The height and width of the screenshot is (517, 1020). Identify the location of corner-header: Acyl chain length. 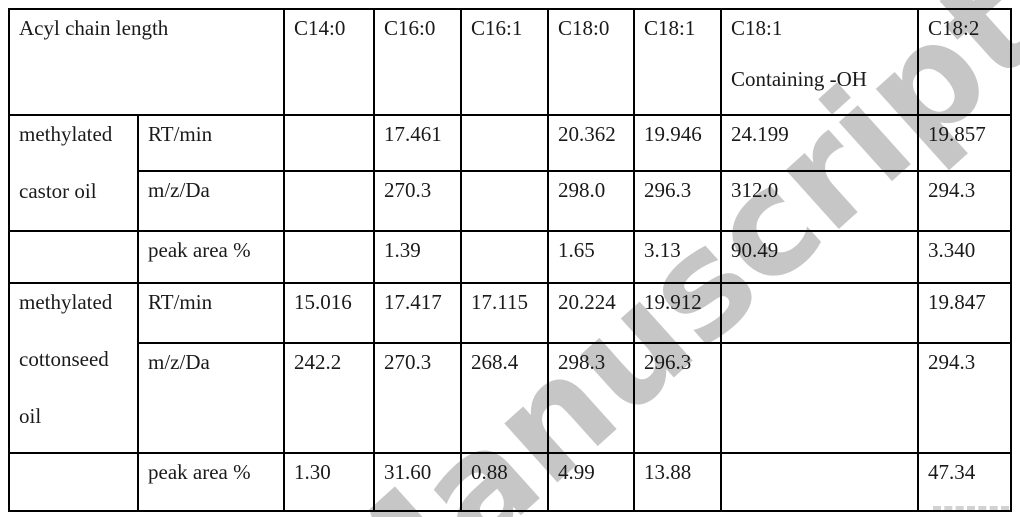
(146, 62).